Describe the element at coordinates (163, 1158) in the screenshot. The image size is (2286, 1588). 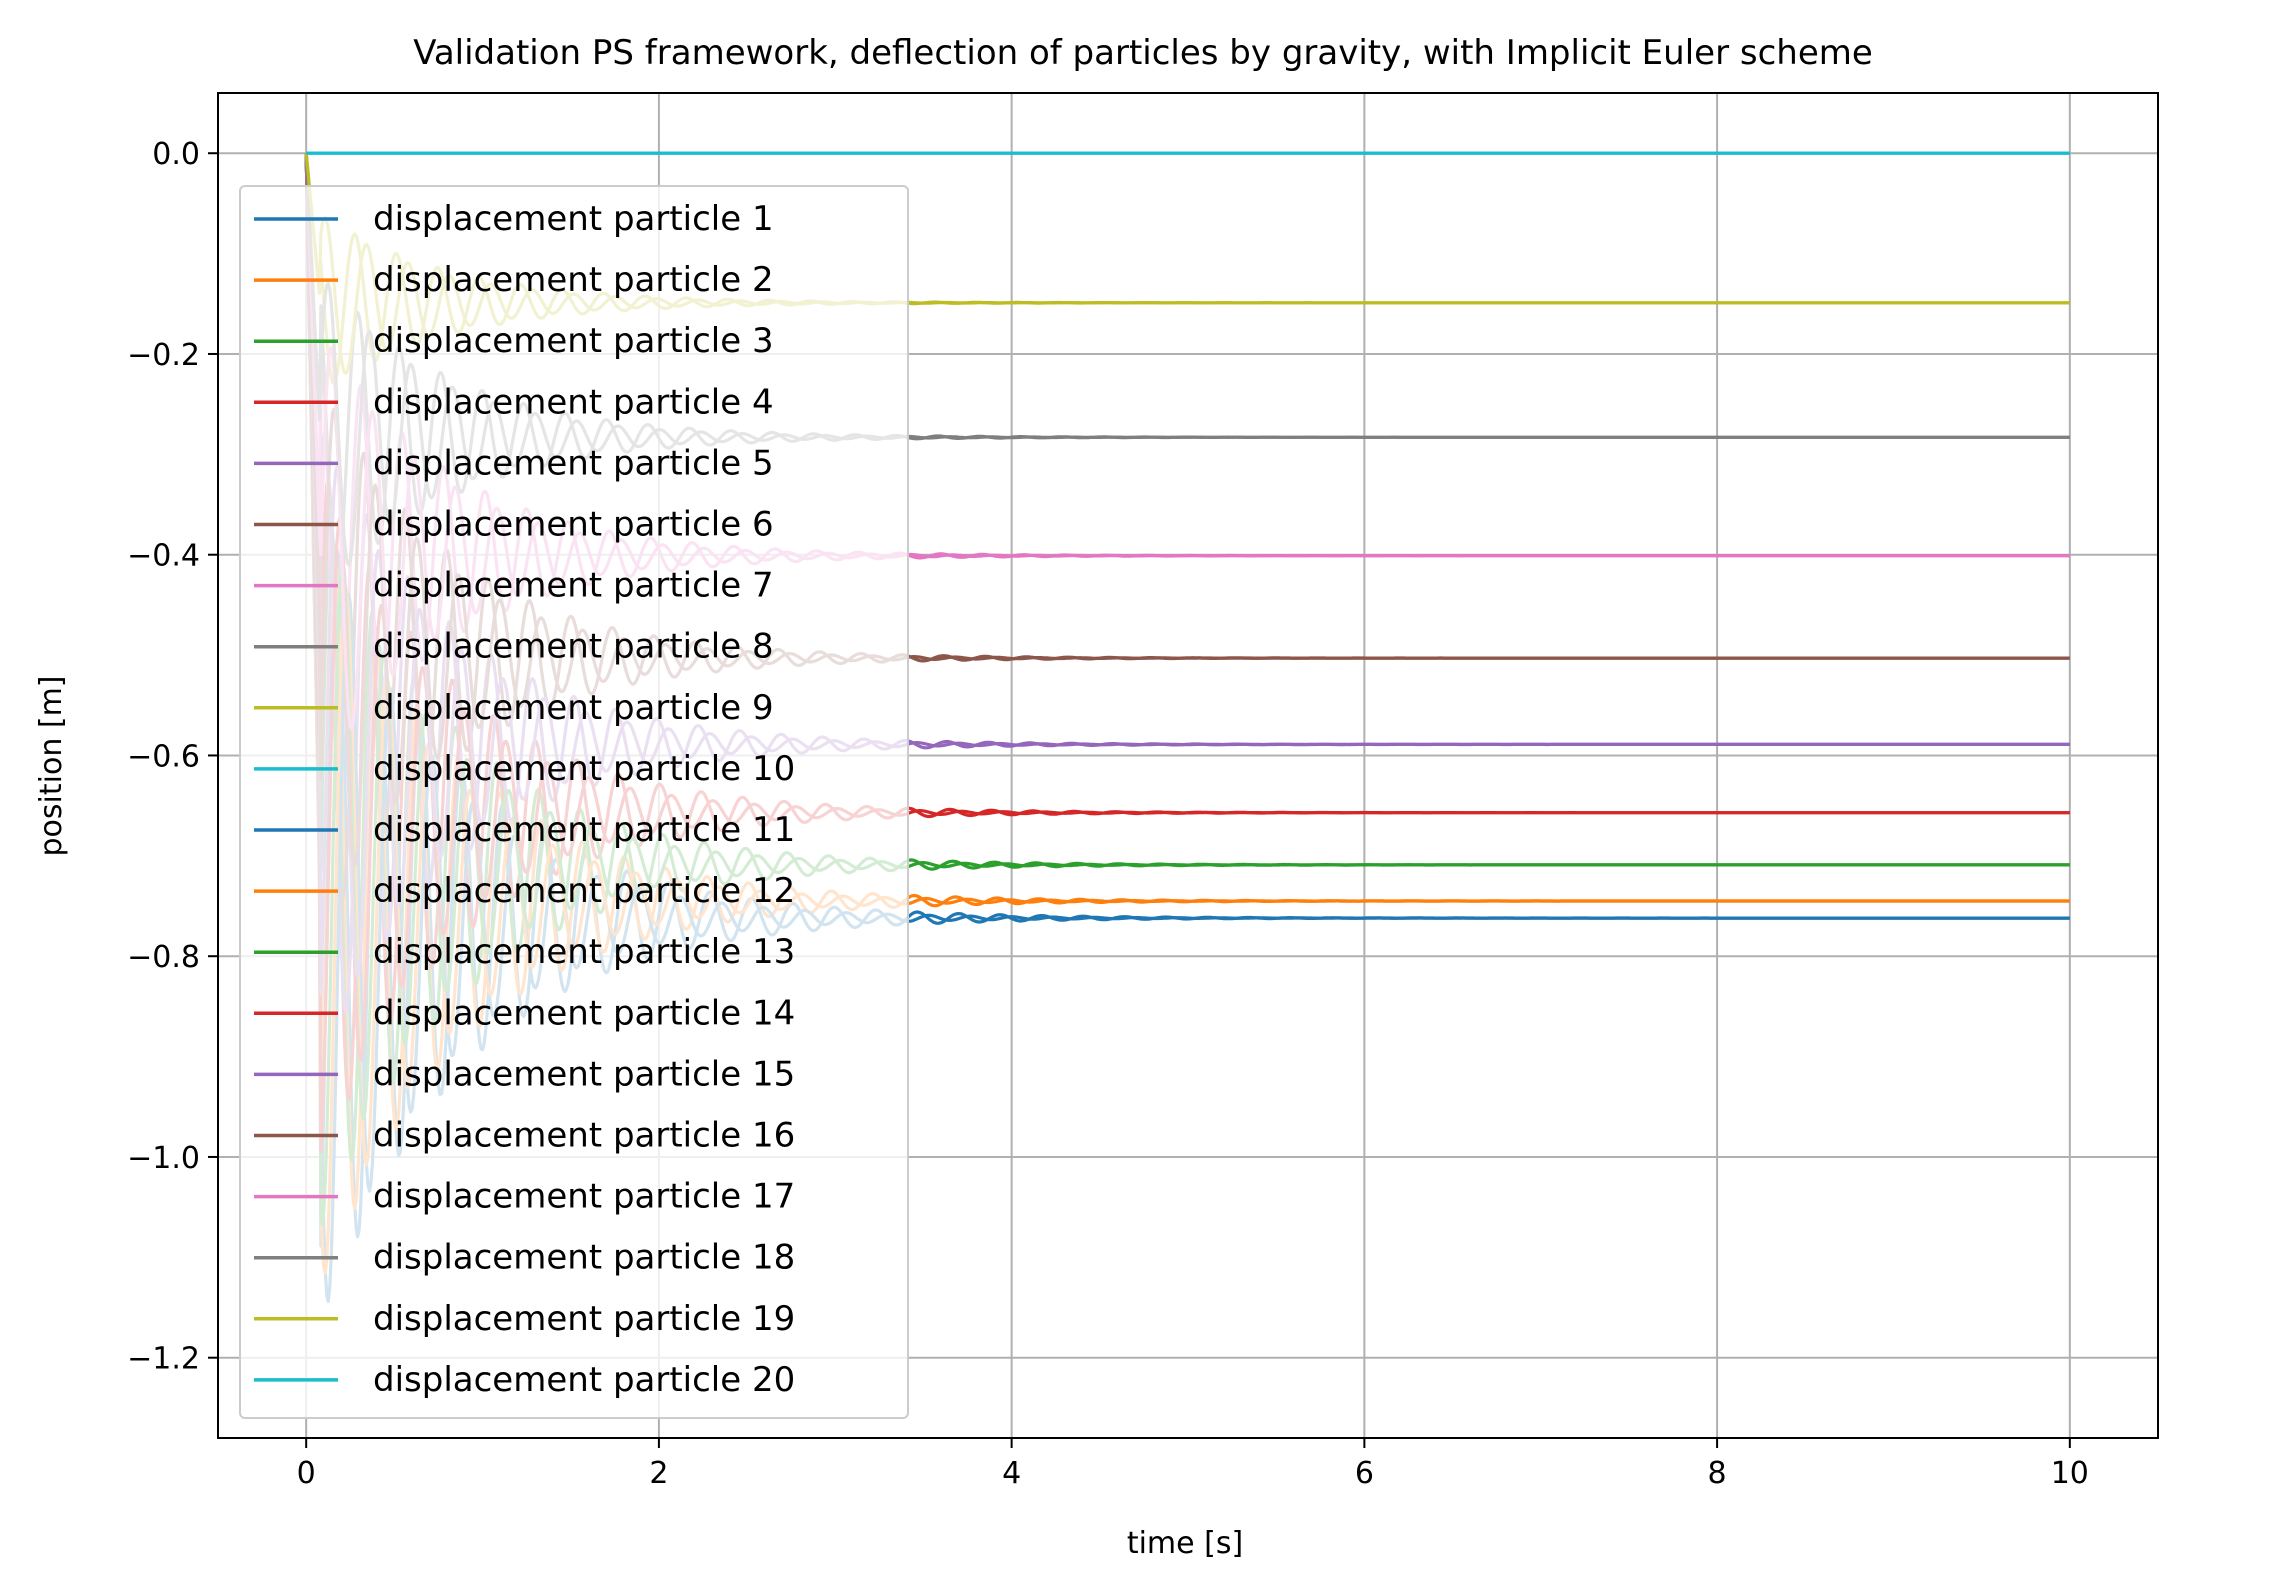
I see `y-tick-label: −1.0` at that location.